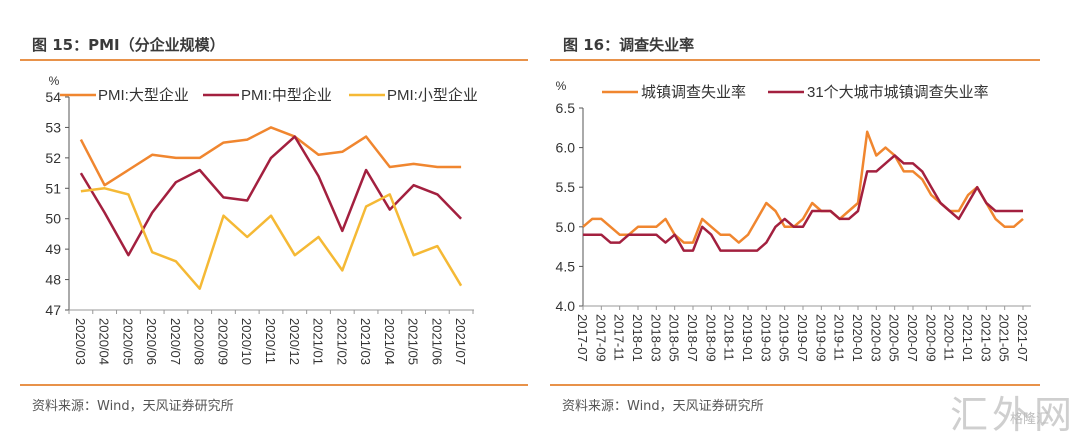 The height and width of the screenshot is (439, 1080). Describe the element at coordinates (875, 338) in the screenshot. I see `x-tick-label: 2020-03` at that location.